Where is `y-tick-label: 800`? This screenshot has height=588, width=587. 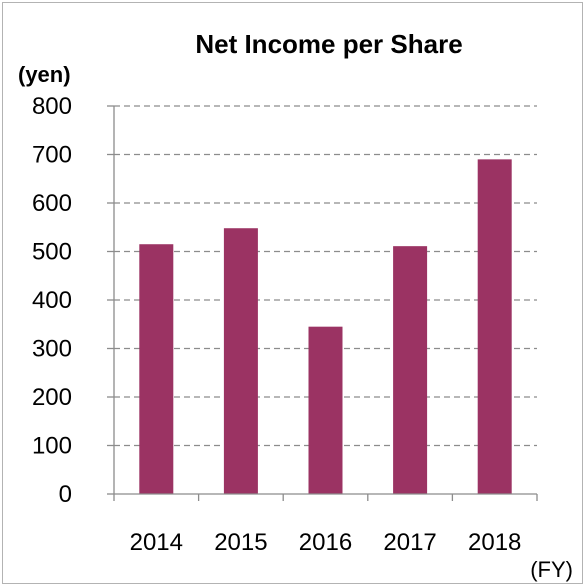
y-tick-label: 800 is located at coordinates (52, 106).